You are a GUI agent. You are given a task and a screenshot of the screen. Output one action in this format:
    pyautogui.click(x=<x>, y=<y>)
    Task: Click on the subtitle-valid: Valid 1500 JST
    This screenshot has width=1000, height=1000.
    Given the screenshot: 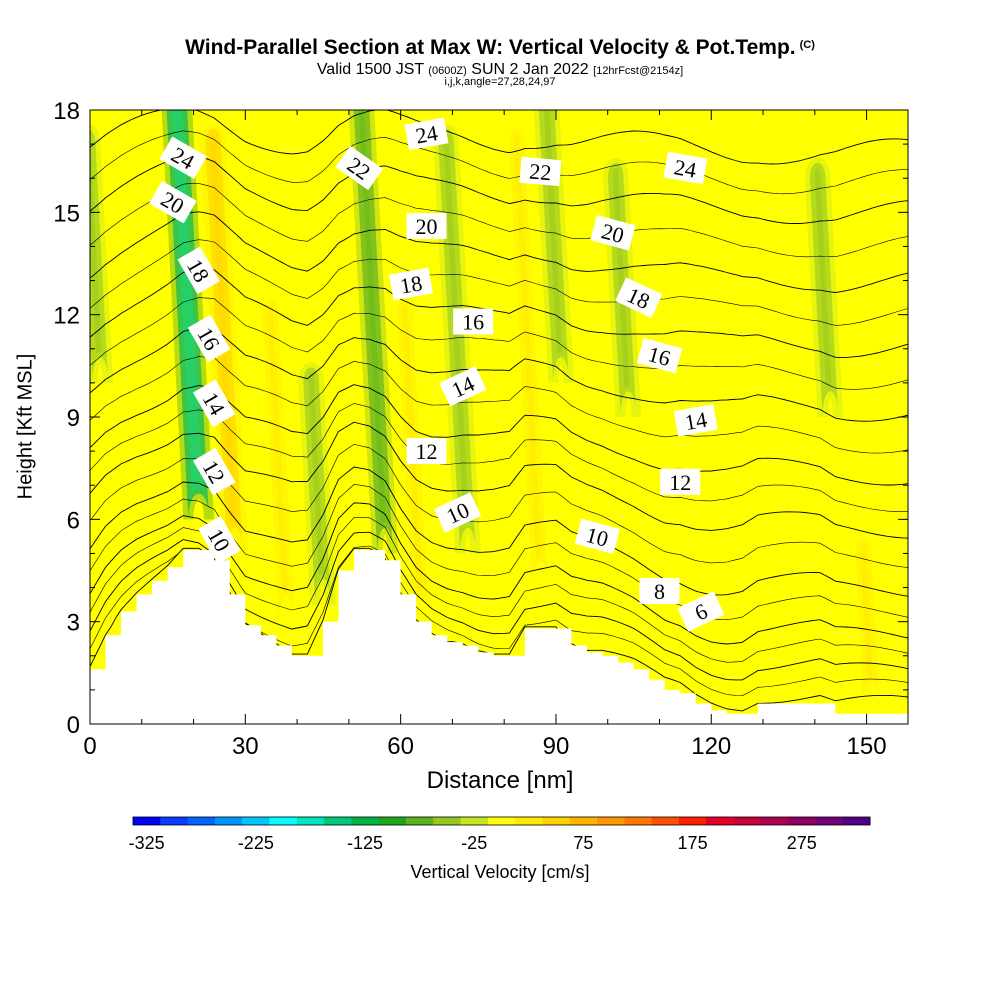 What is the action you would take?
    pyautogui.click(x=370, y=69)
    